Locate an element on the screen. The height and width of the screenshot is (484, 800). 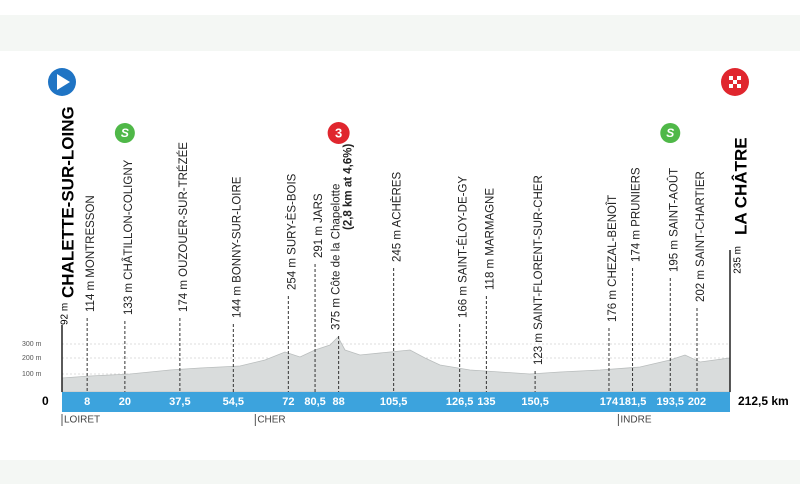
km-label: 202 is located at coordinates (697, 402).